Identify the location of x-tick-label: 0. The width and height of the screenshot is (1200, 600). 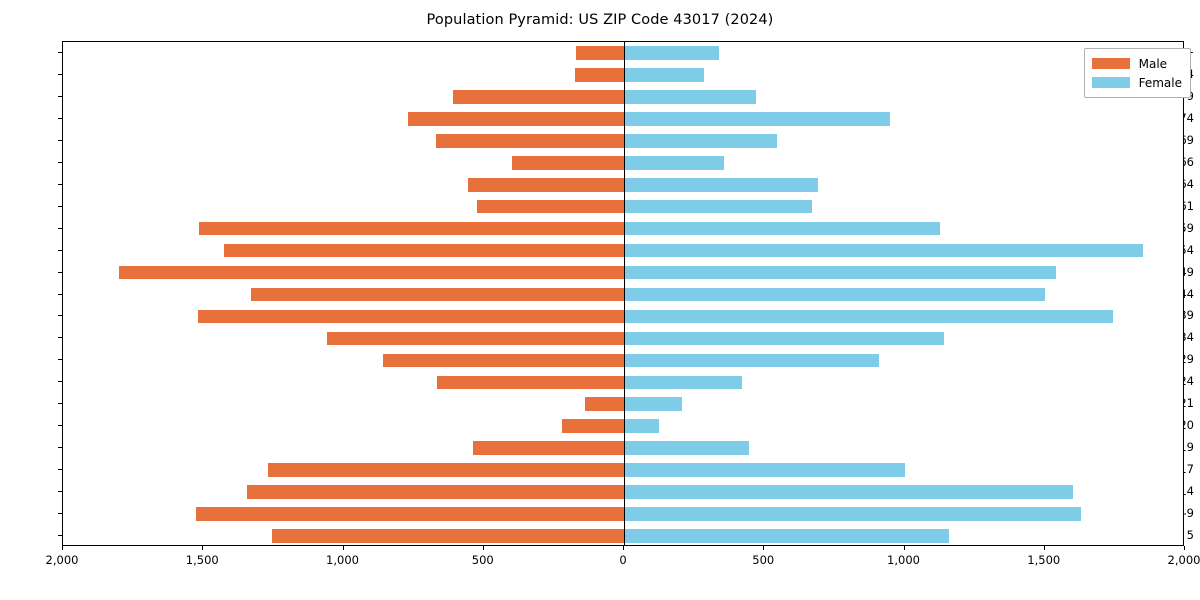
(623, 560).